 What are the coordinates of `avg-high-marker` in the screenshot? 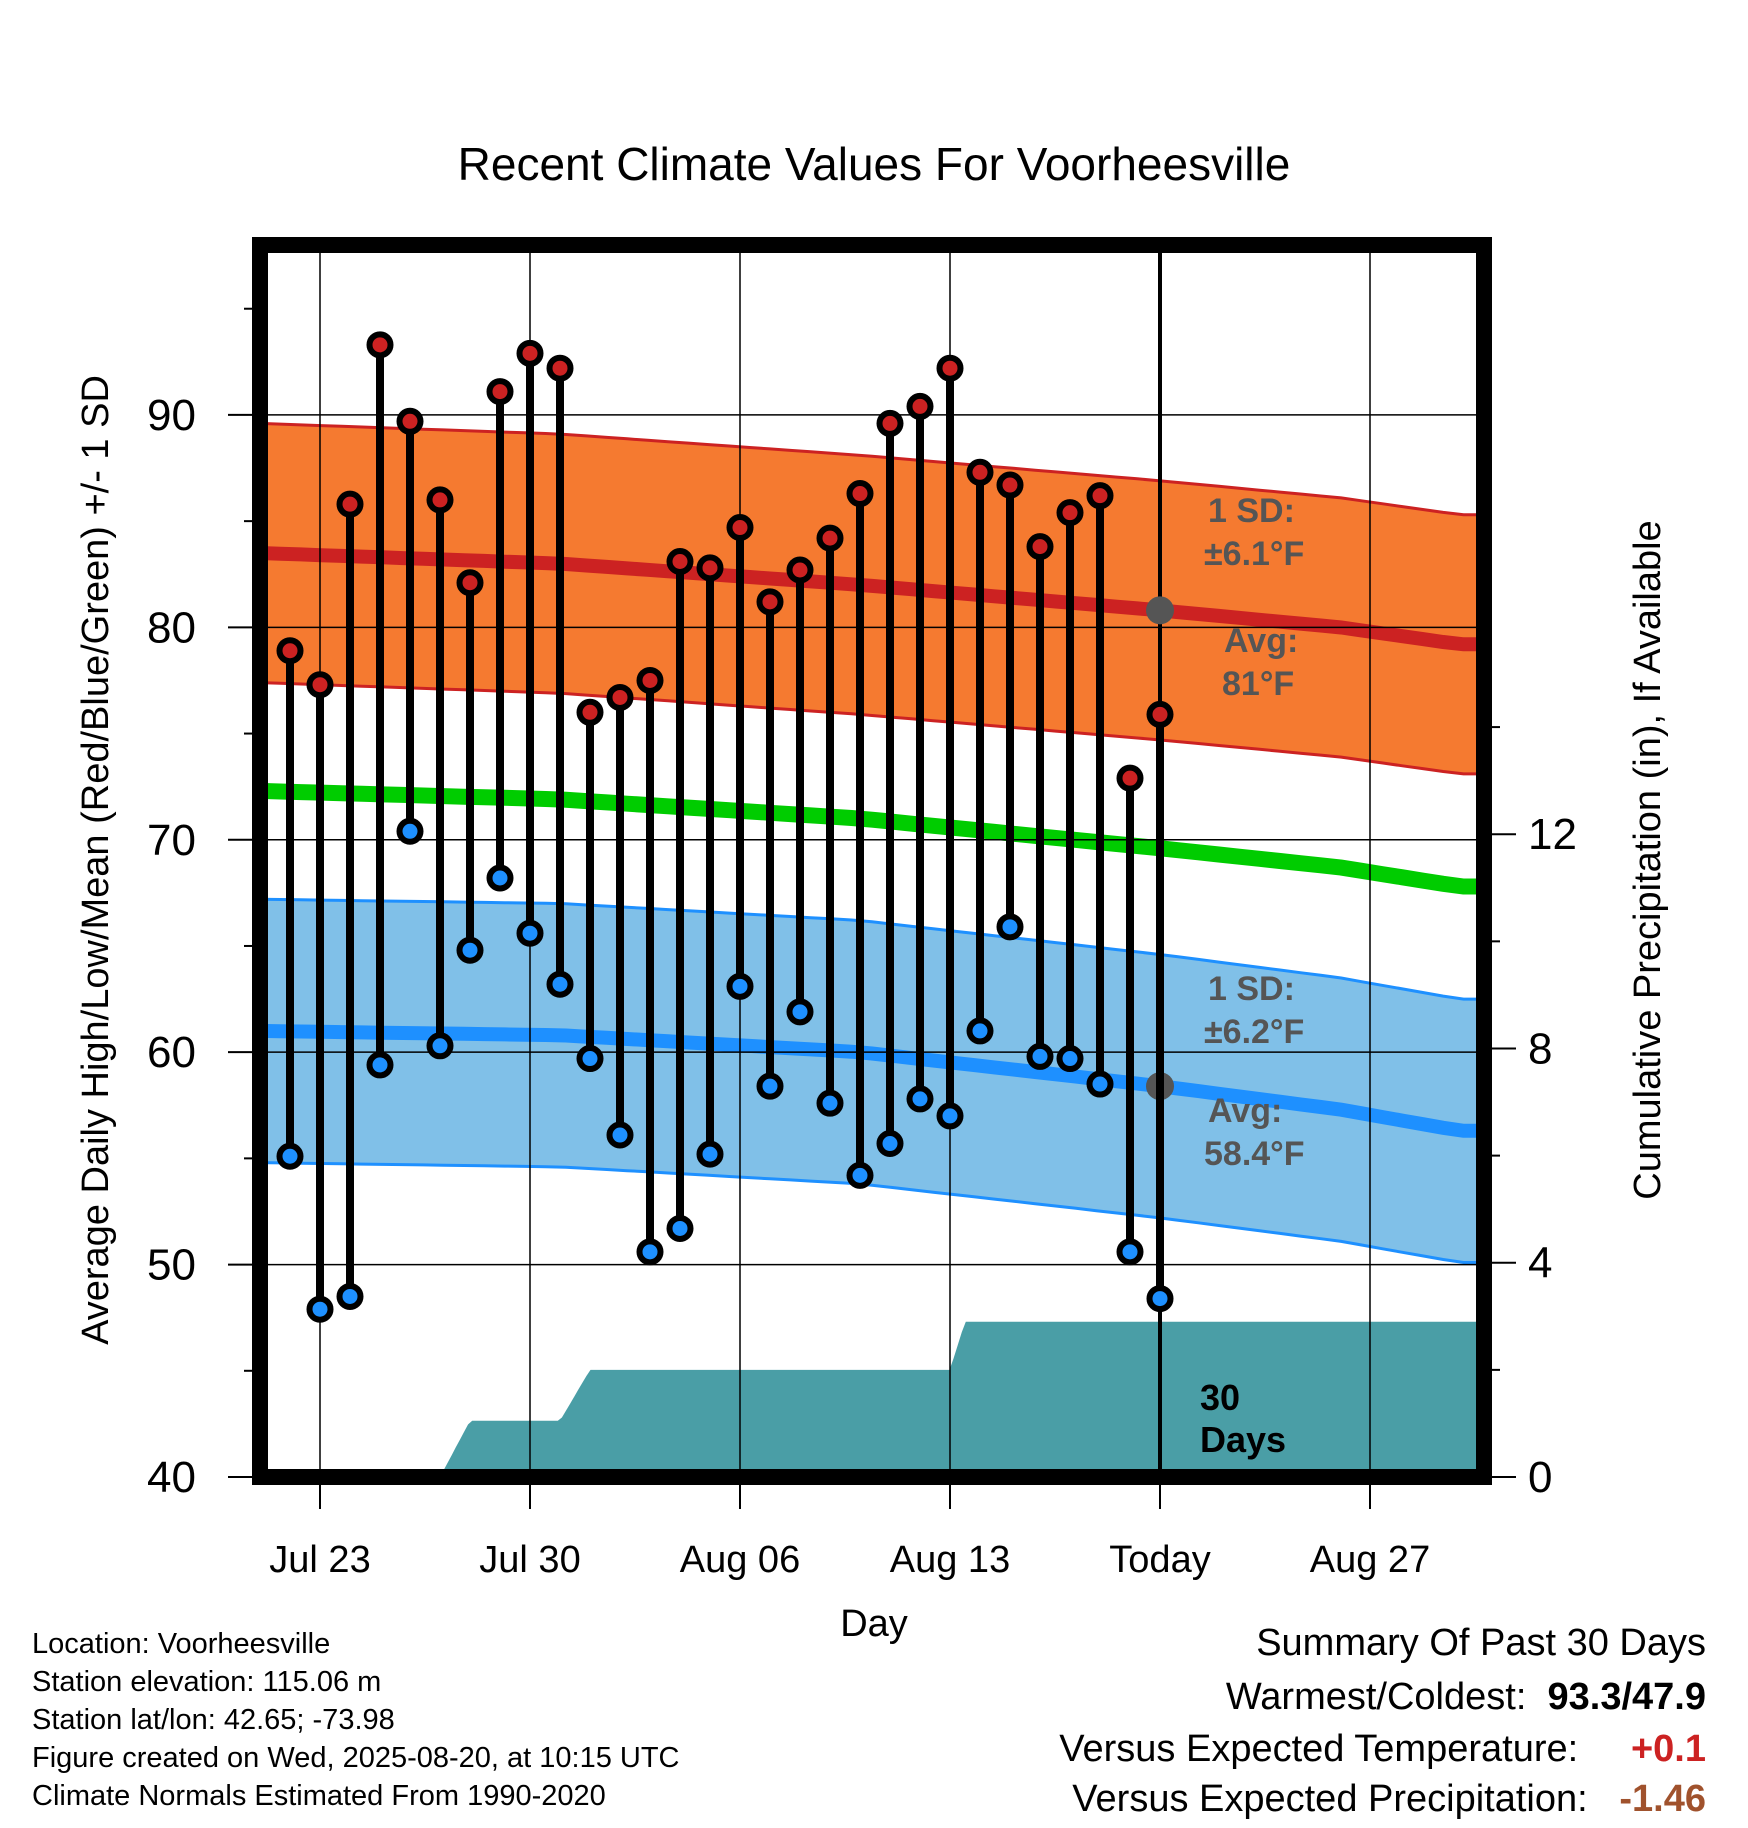 It's located at (1160, 610).